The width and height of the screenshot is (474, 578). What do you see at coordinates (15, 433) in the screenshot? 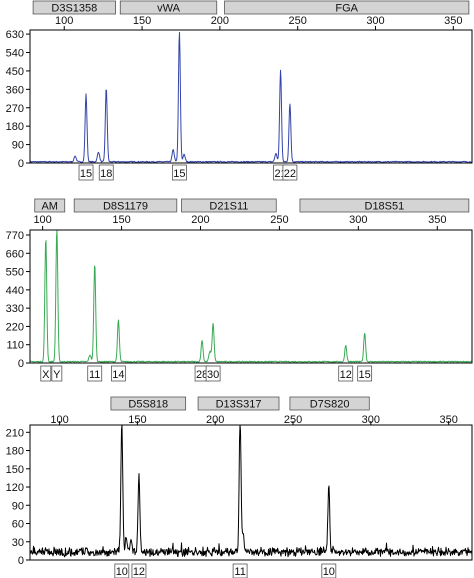
I see `y-tick-label: 210` at bounding box center [15, 433].